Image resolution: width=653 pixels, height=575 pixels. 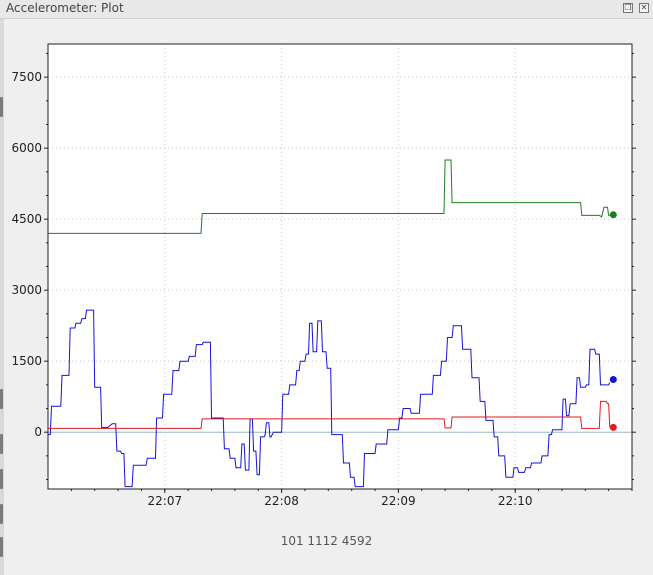 I want to click on x-tick-label: 22:09, so click(x=398, y=501).